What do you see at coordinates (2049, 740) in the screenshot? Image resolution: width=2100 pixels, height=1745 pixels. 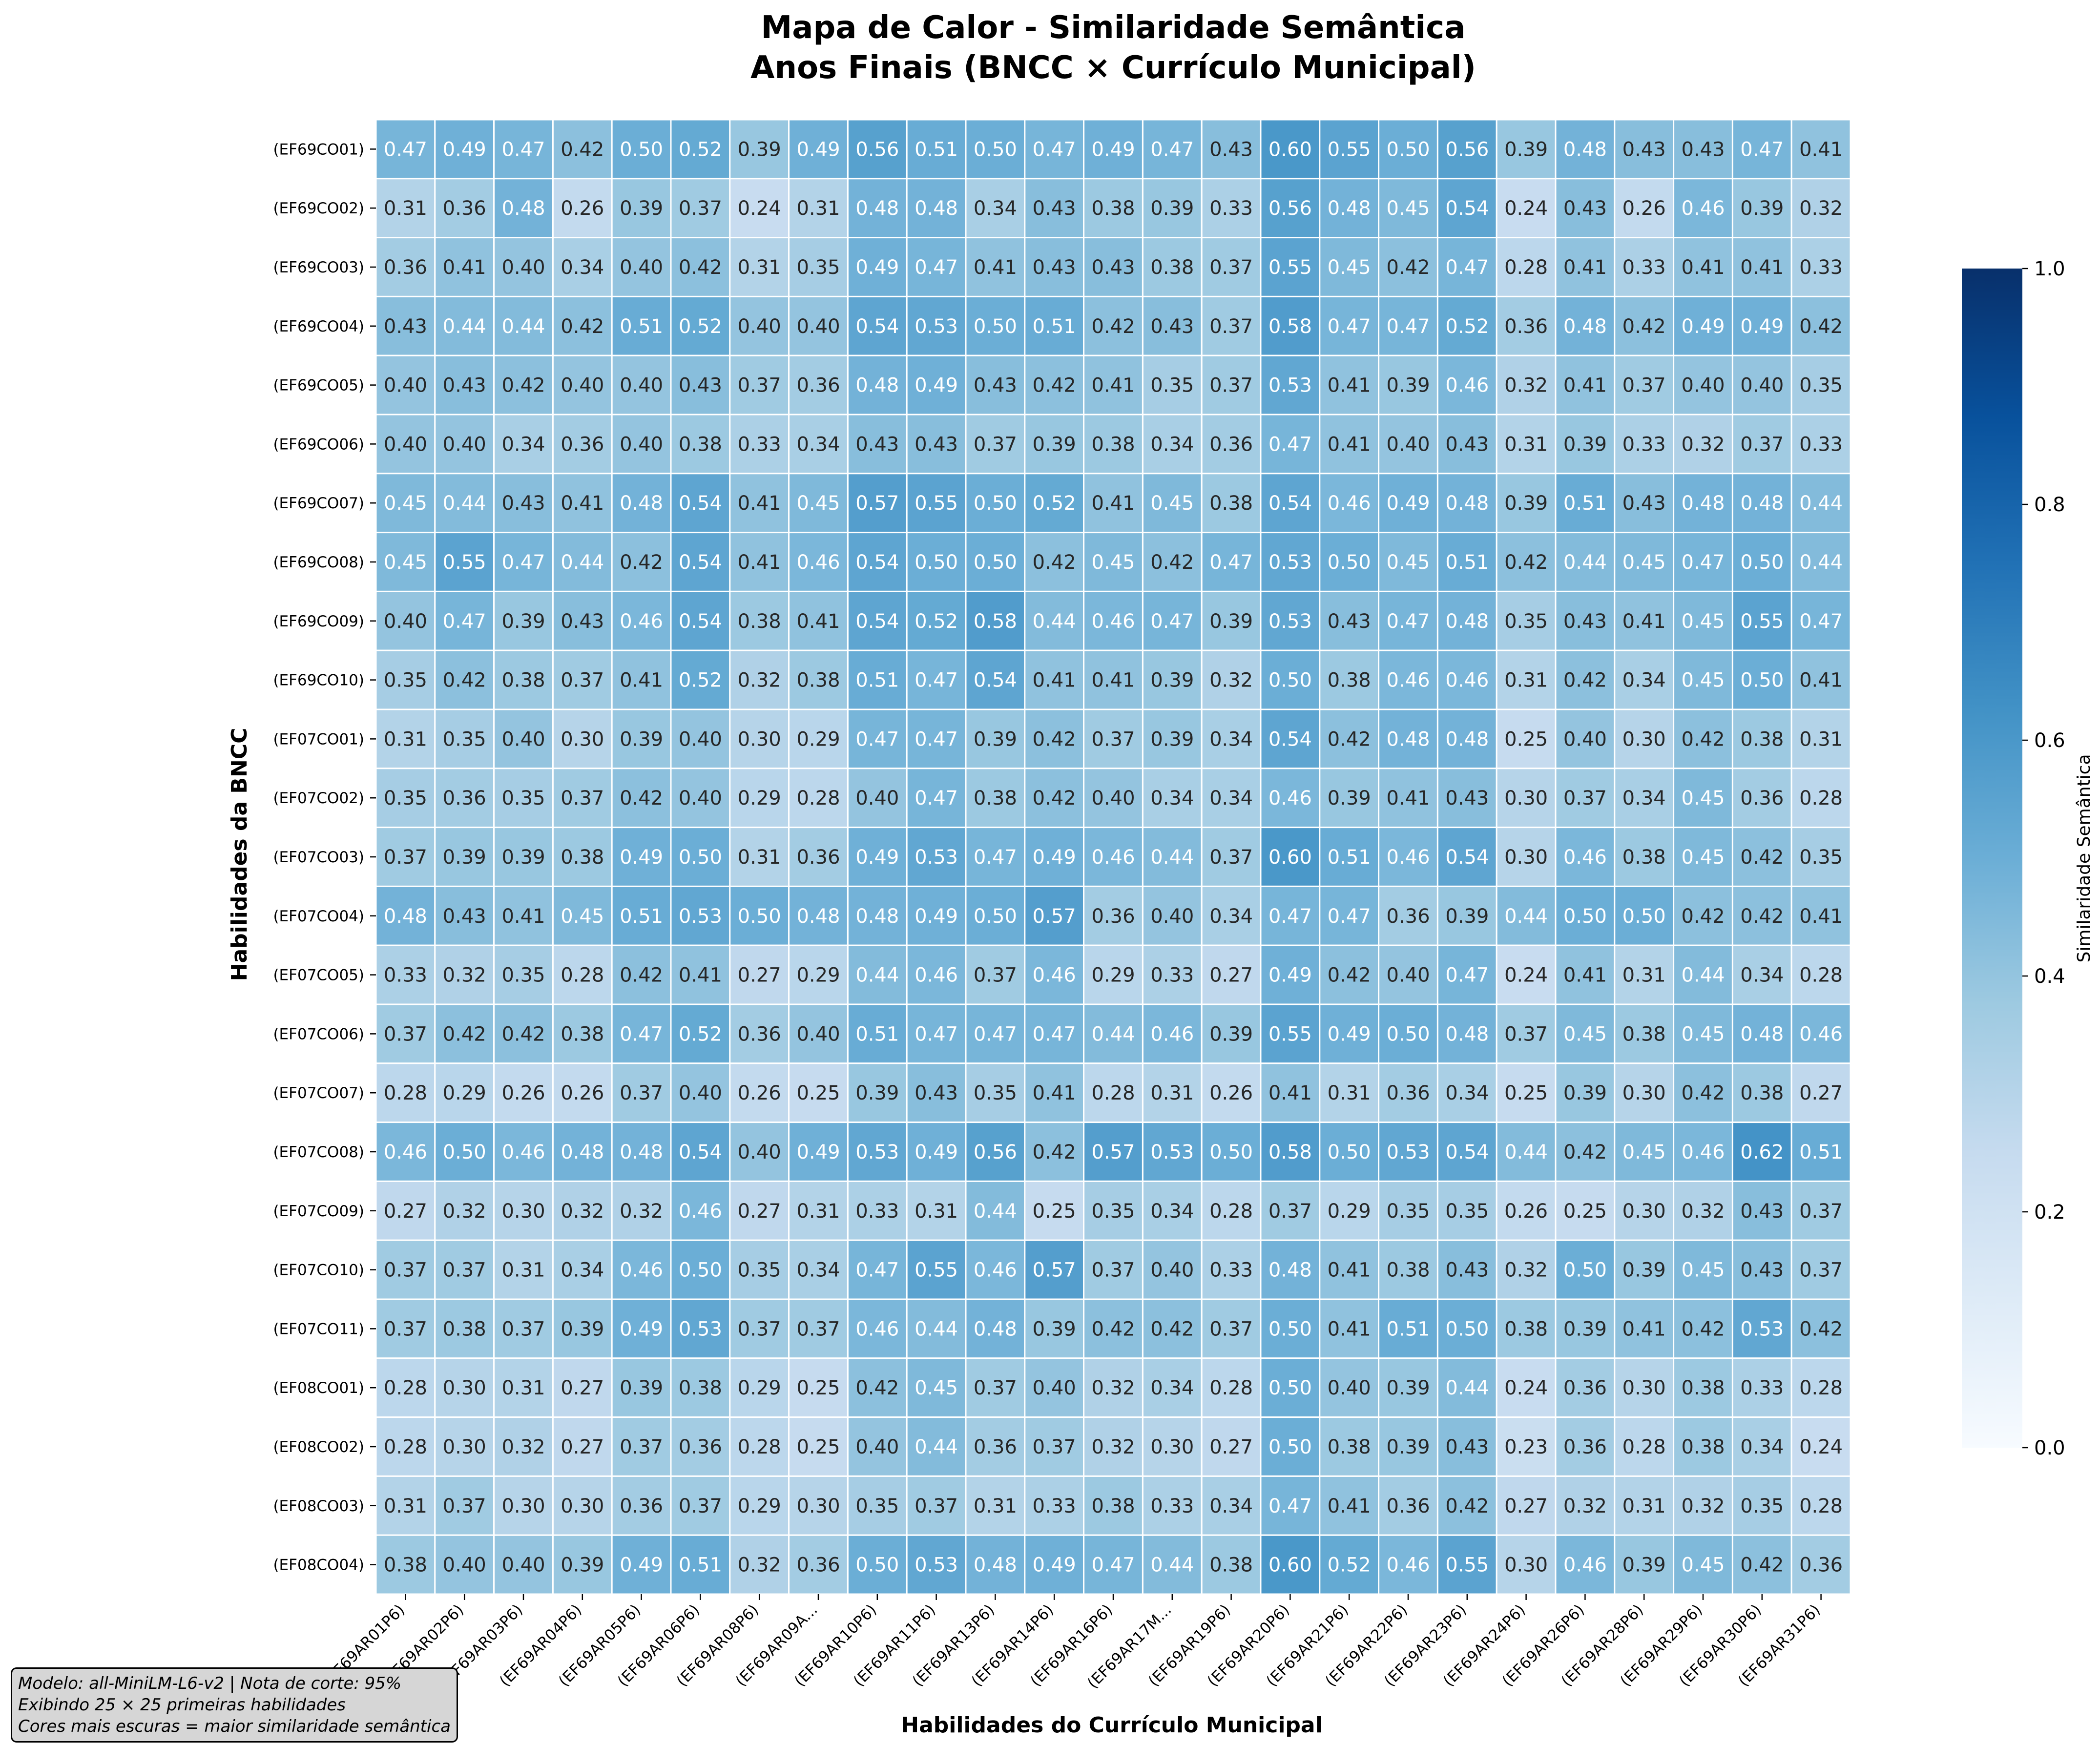 I see `colorbar-tick-label: 0.6` at bounding box center [2049, 740].